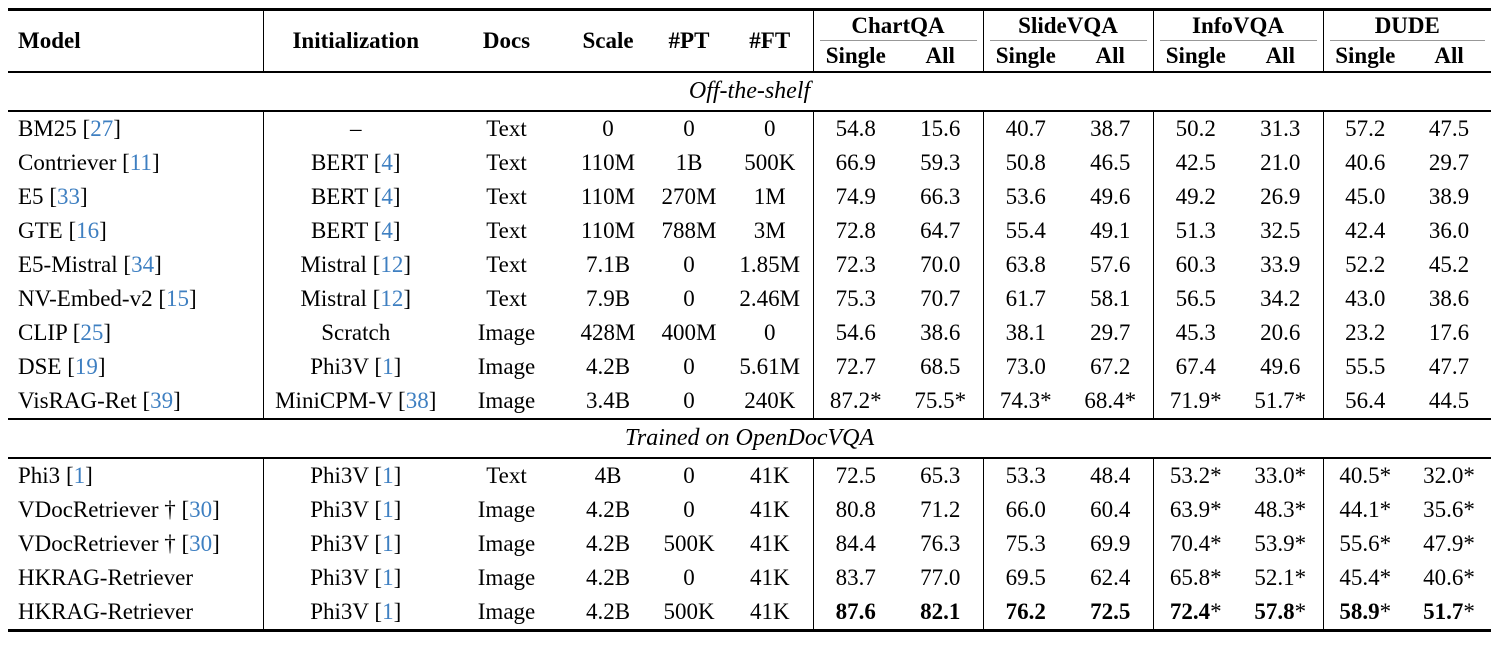  What do you see at coordinates (1365, 231) in the screenshot?
I see `cell-score: 42.4` at bounding box center [1365, 231].